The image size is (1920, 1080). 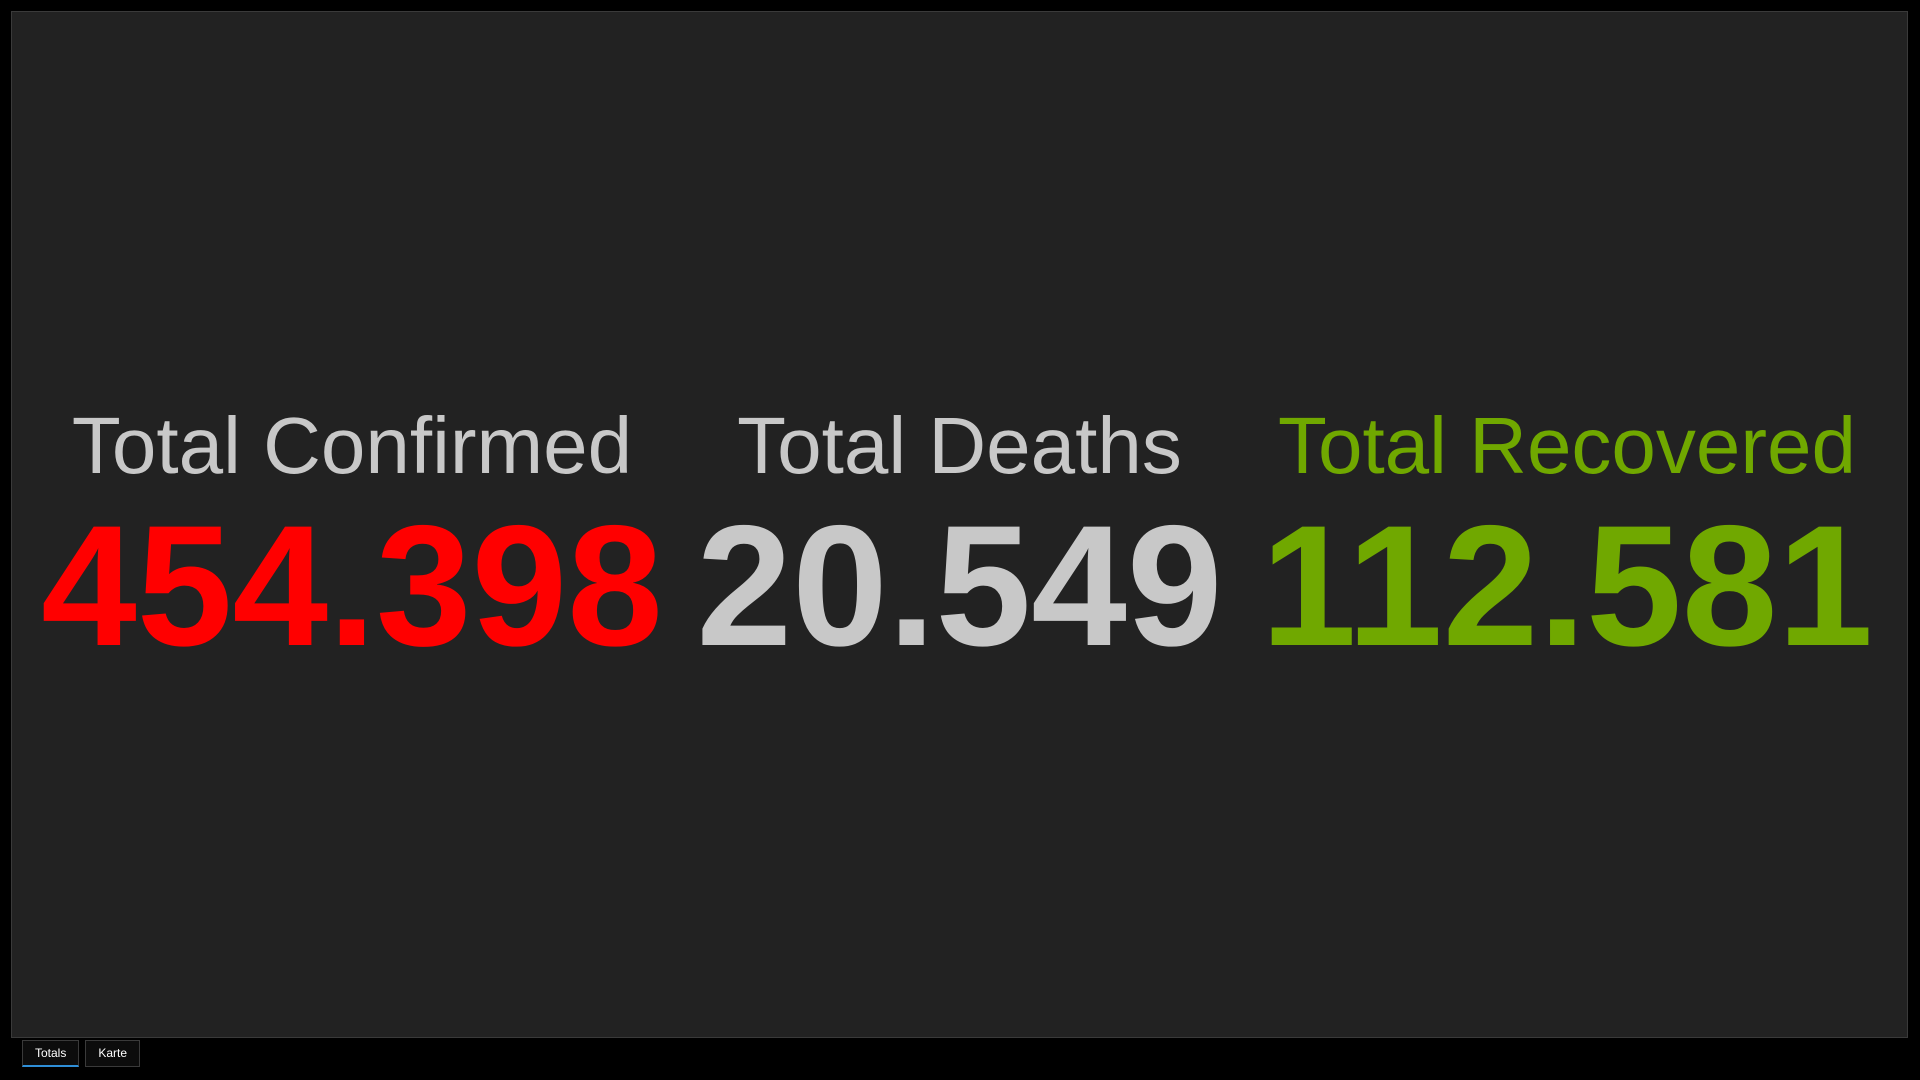 I want to click on stat-value-recovered: 112.581, so click(x=1567, y=586).